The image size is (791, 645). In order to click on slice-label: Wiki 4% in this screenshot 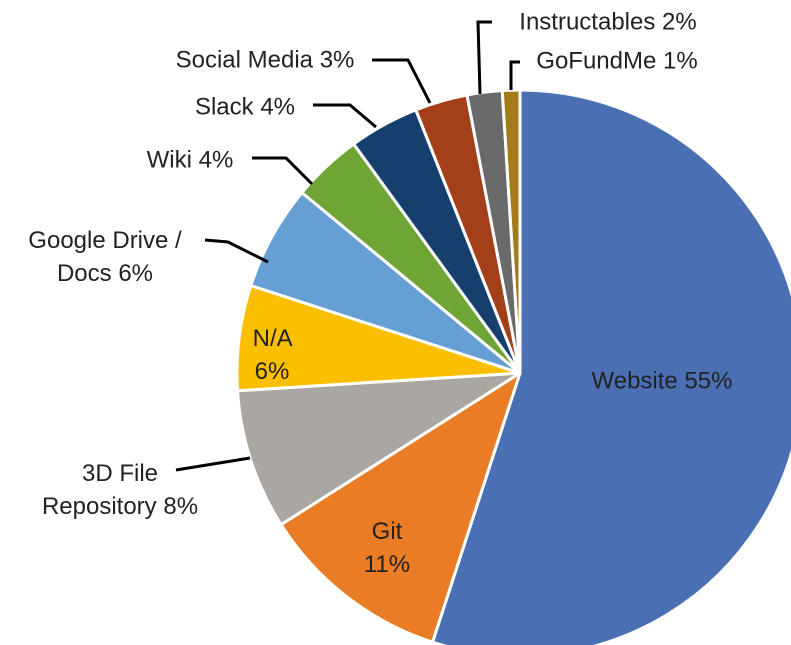, I will do `click(190, 160)`.